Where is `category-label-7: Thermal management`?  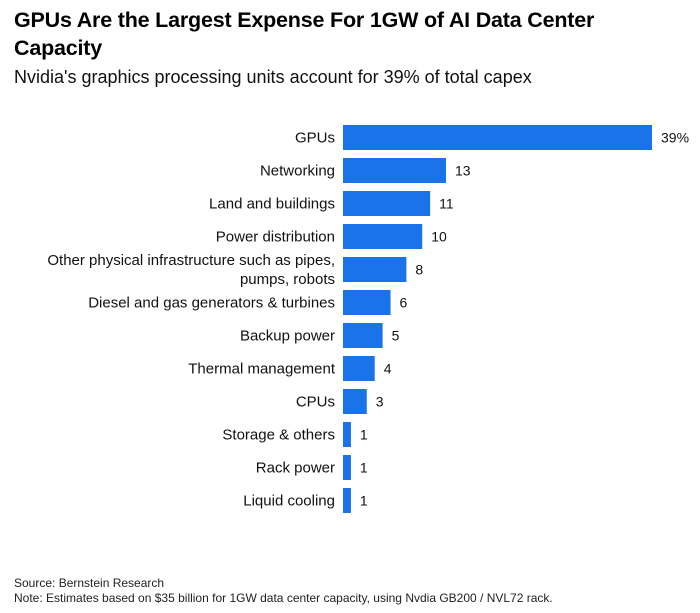 category-label-7: Thermal management is located at coordinates (262, 369).